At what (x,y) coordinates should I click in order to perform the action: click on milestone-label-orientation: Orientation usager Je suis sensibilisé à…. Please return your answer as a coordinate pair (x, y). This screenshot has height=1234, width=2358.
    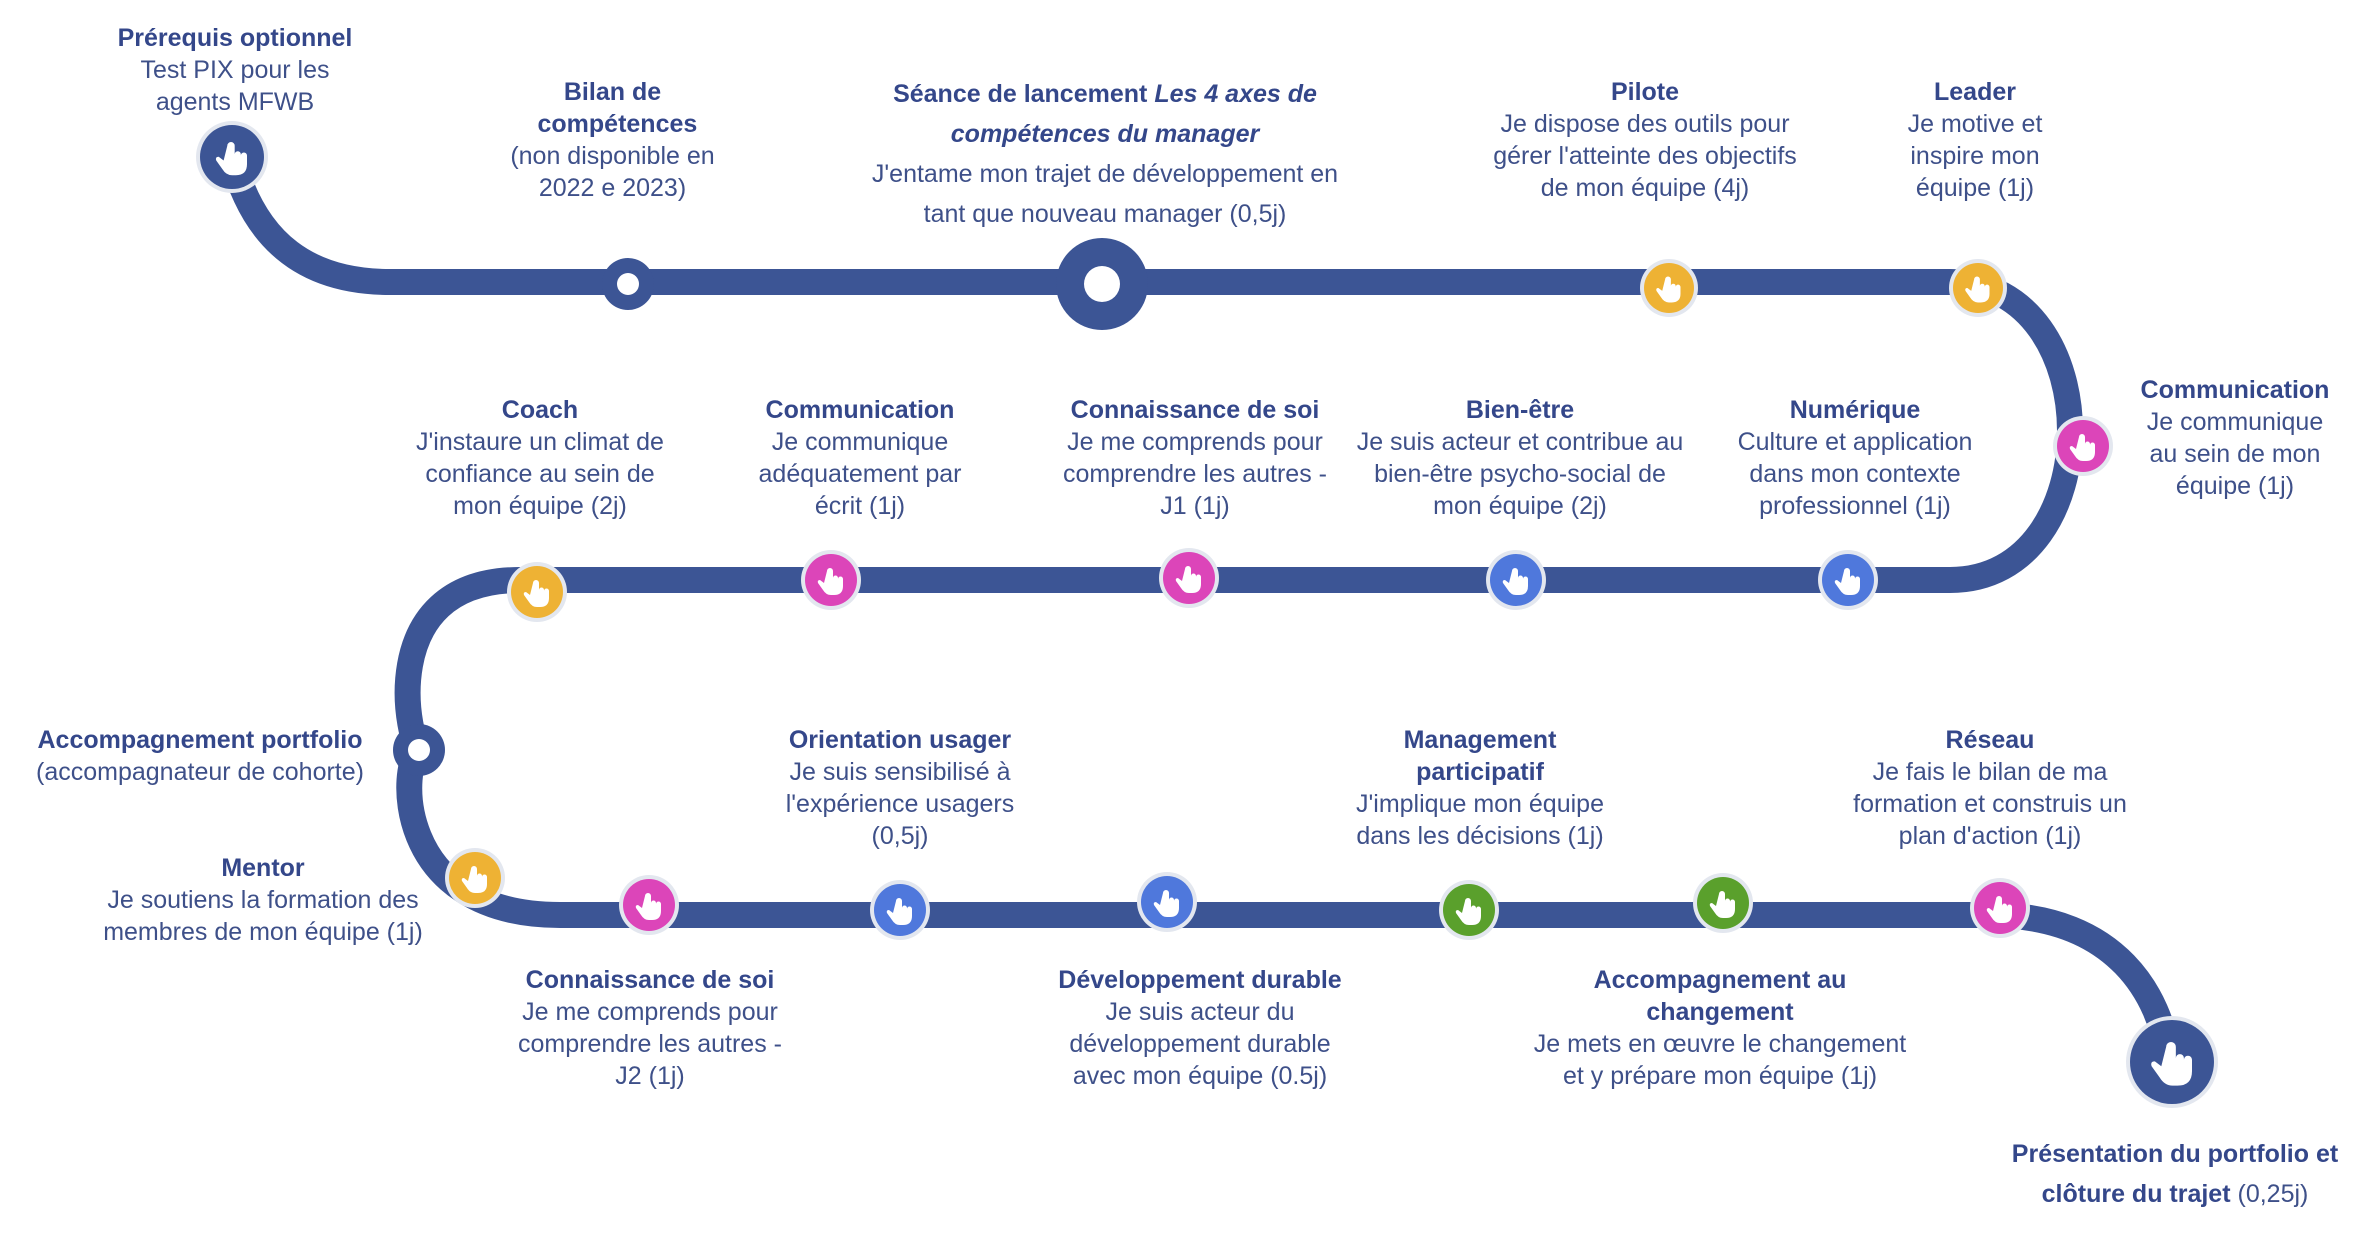
    Looking at the image, I should click on (900, 788).